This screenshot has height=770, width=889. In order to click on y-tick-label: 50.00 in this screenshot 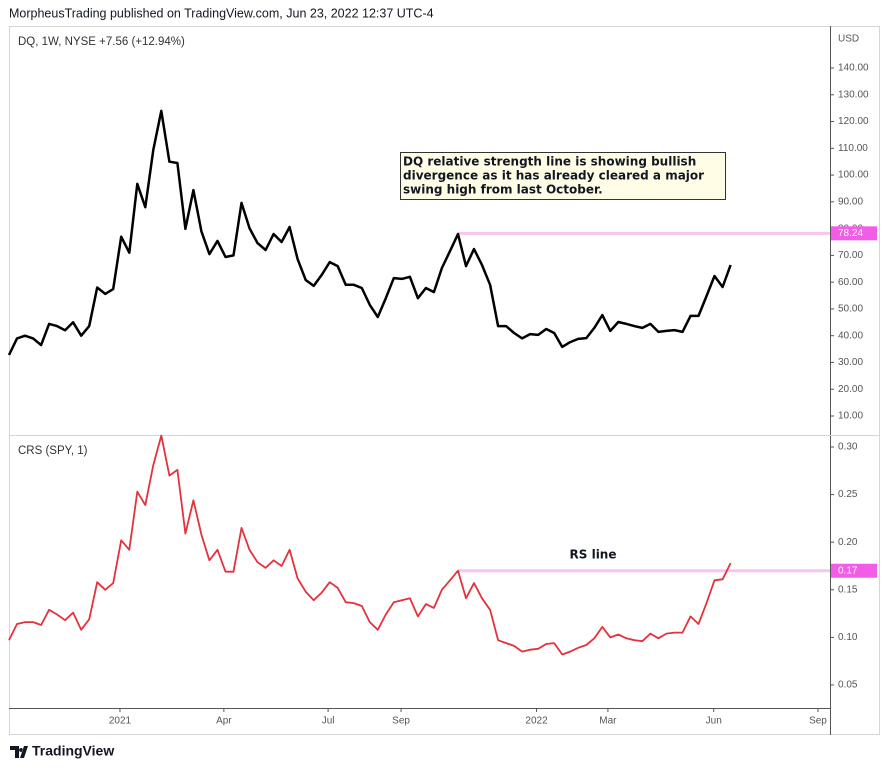, I will do `click(850, 309)`.